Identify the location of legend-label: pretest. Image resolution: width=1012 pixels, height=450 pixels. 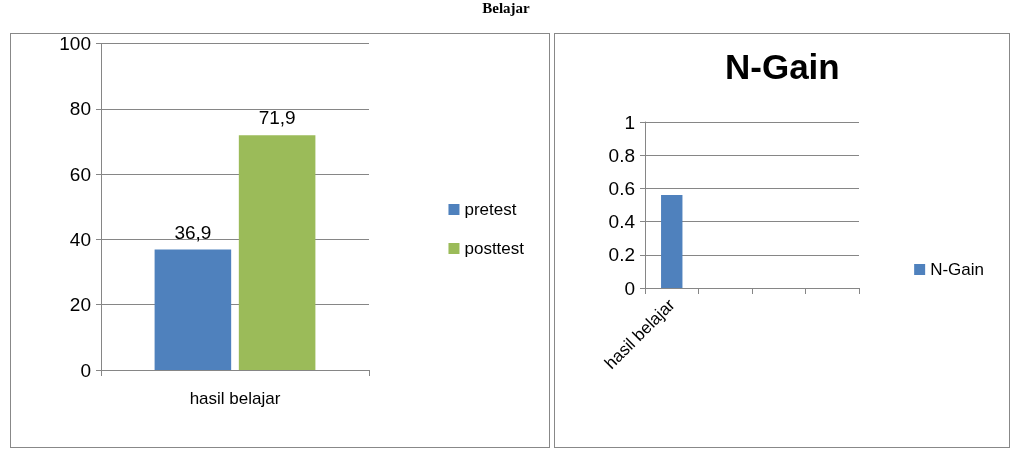
(490, 209).